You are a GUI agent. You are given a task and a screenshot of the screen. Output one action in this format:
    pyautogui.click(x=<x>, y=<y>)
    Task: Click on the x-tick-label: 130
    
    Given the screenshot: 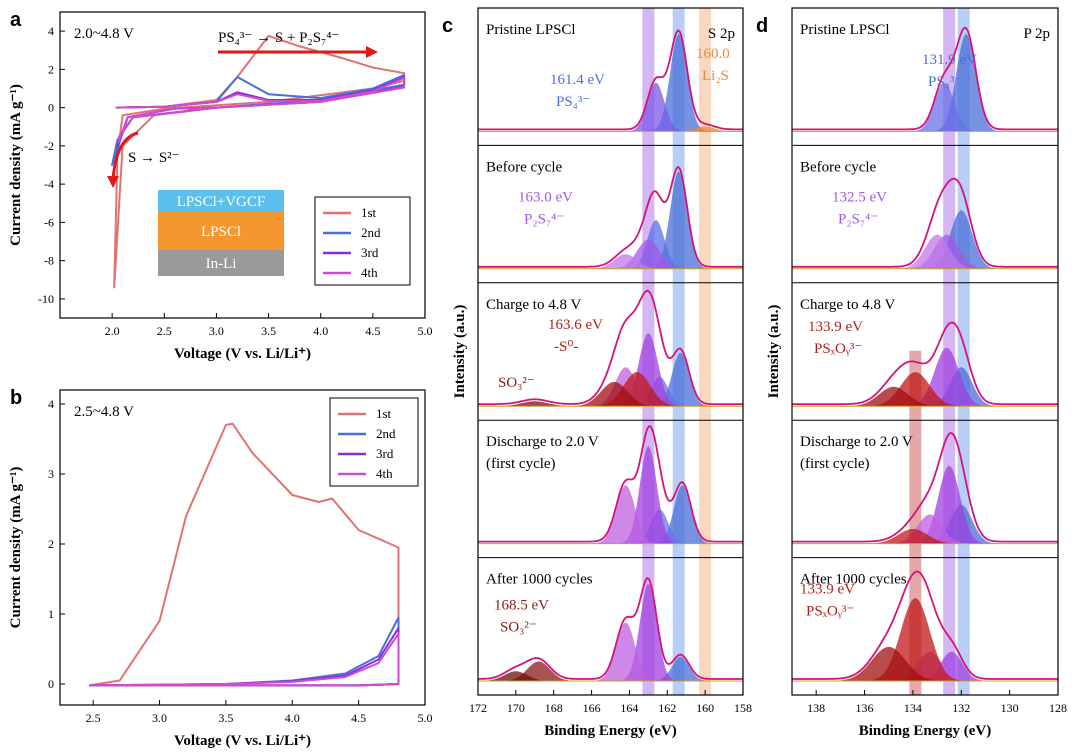 What is the action you would take?
    pyautogui.click(x=1010, y=708)
    